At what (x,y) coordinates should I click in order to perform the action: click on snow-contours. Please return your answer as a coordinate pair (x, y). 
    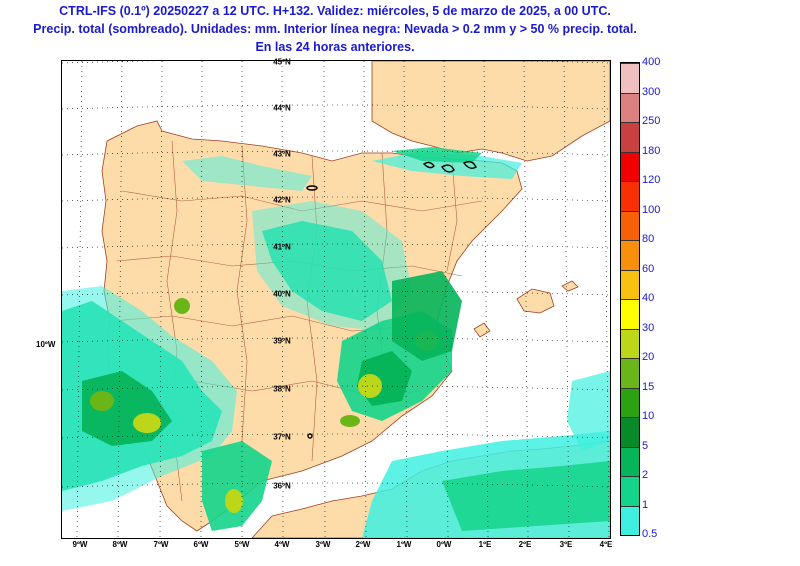
    Looking at the image, I should click on (391, 299).